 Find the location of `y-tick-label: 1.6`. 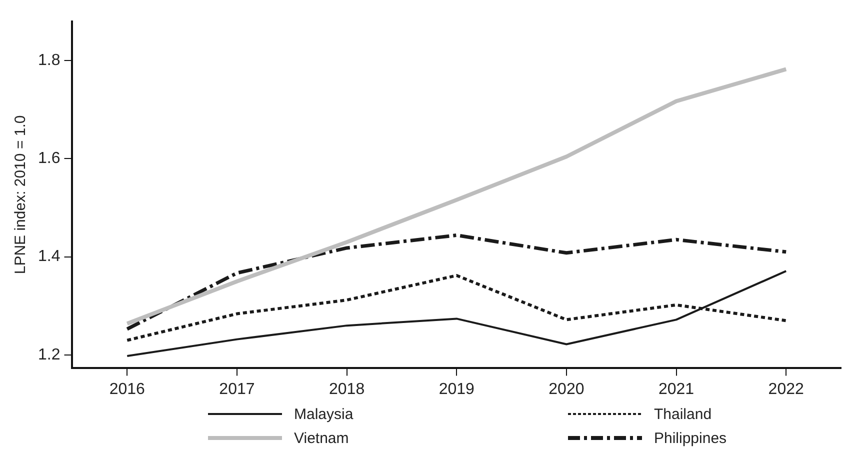

y-tick-label: 1.6 is located at coordinates (49, 159).